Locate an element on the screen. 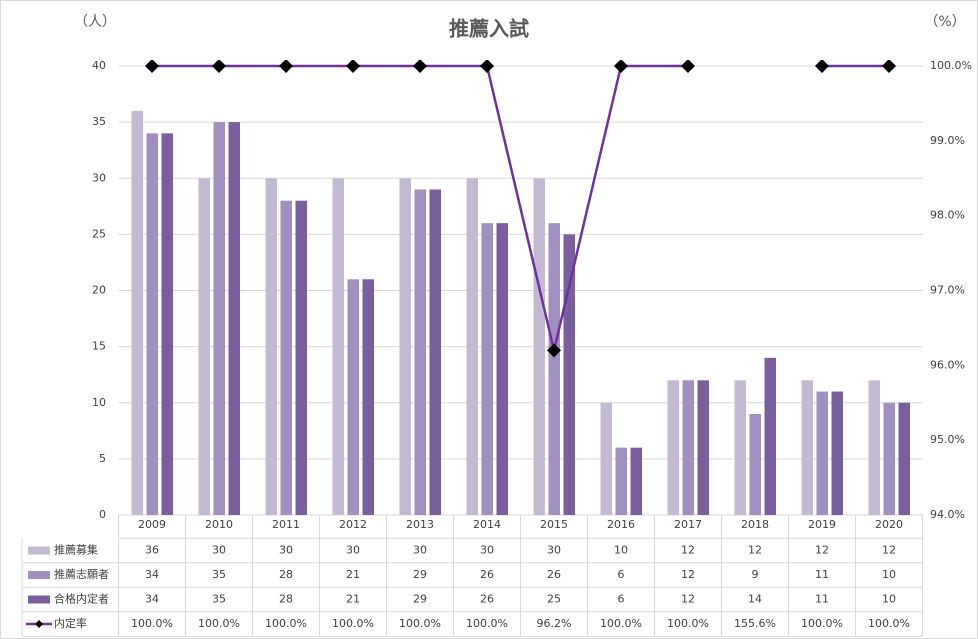 The width and height of the screenshot is (978, 639). chart-title: 推薦入試 is located at coordinates (489, 29).